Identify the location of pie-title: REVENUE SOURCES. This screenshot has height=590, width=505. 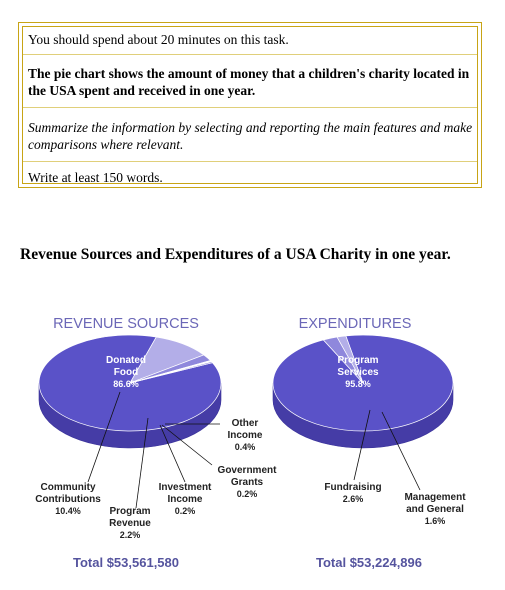
(126, 324).